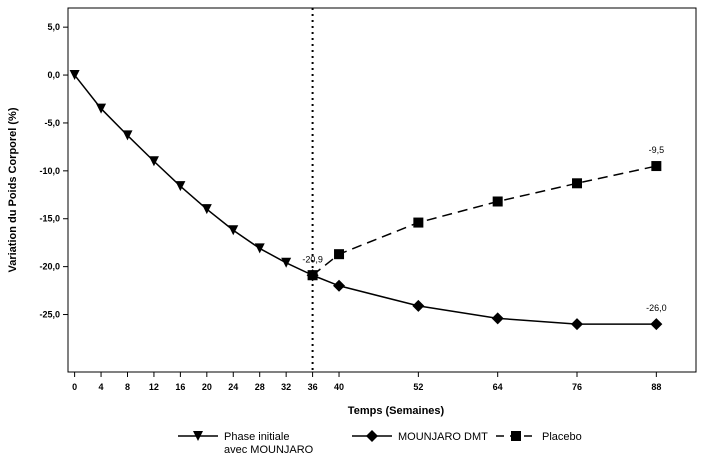  What do you see at coordinates (233, 387) in the screenshot?
I see `x-tick-label: 24` at bounding box center [233, 387].